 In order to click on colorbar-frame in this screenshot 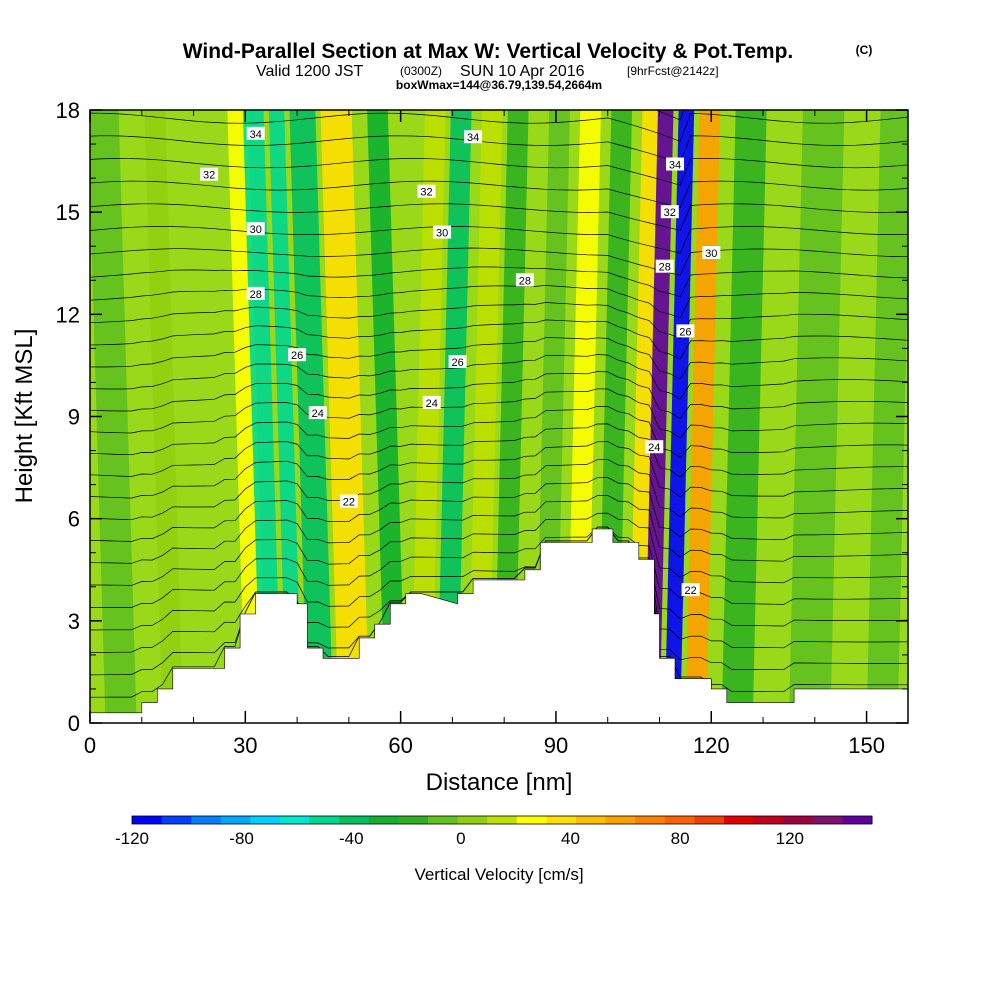, I will do `click(502, 820)`.